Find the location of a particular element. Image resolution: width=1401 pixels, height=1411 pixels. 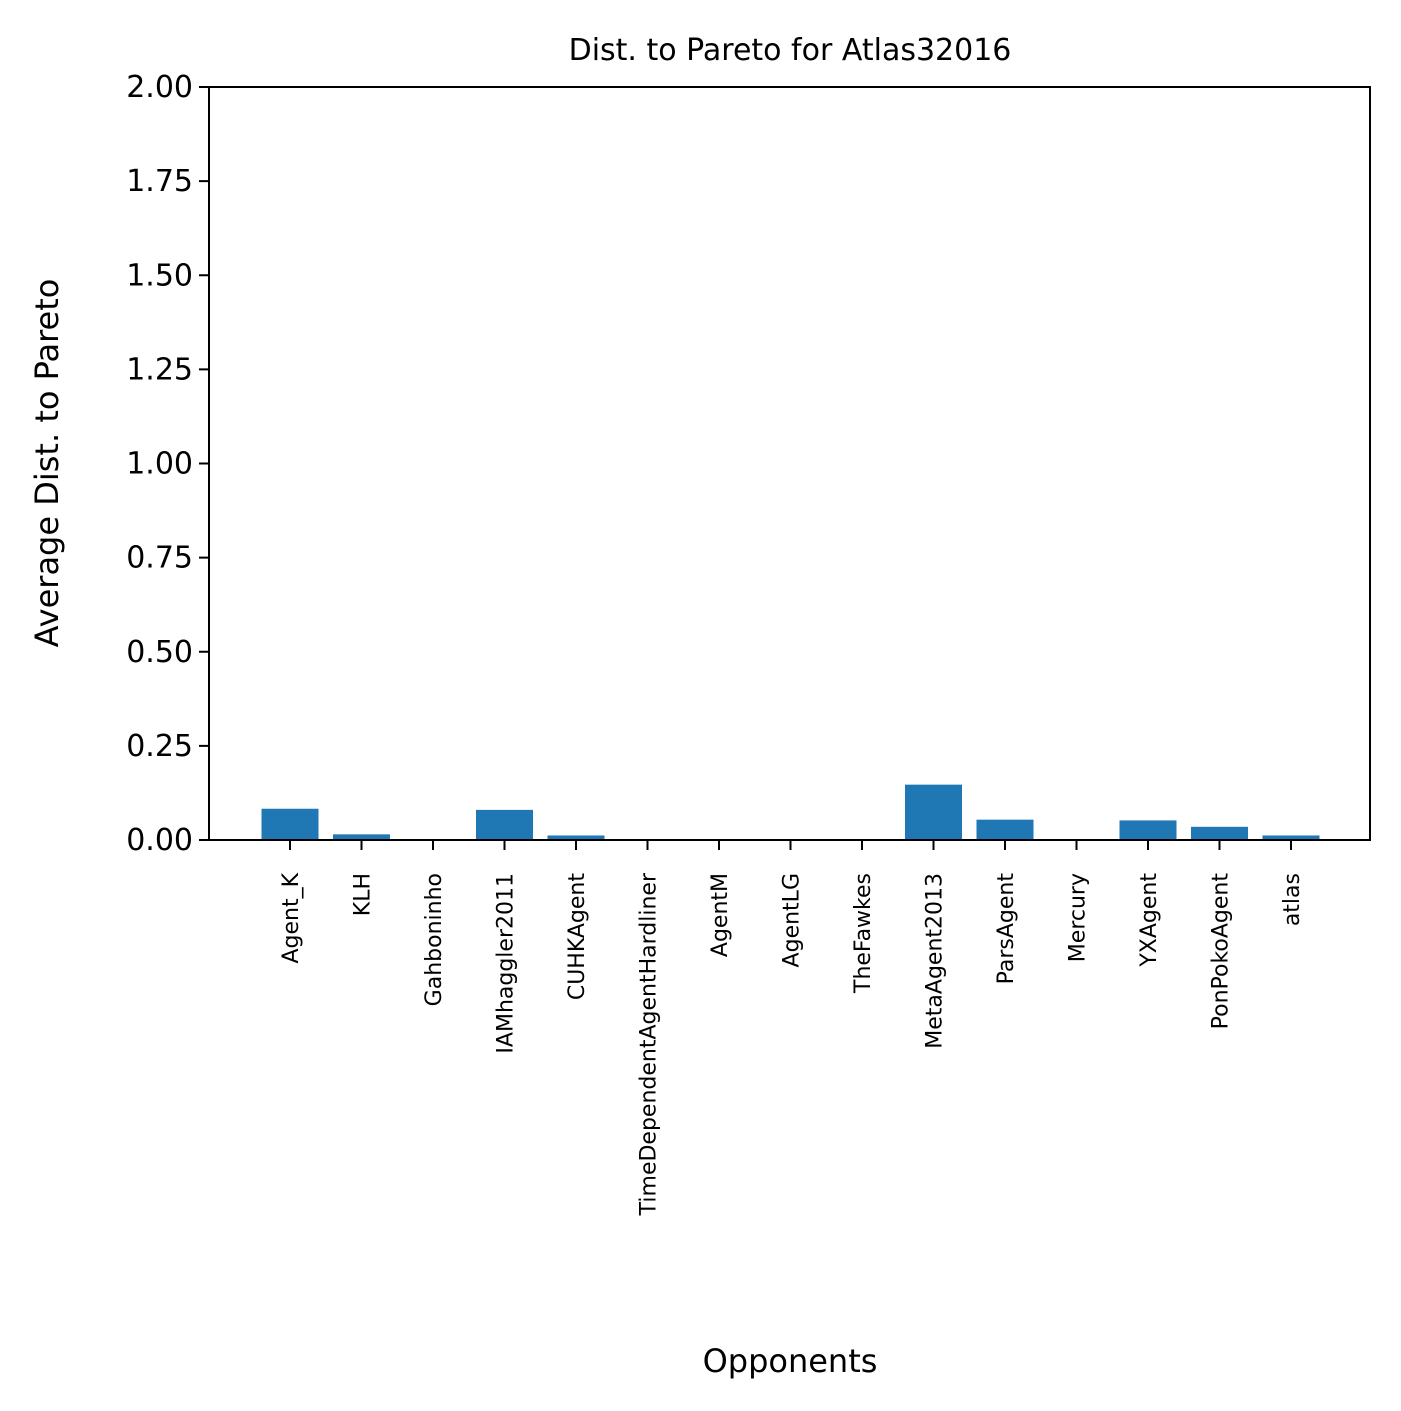

y-tick-label: 1.75 is located at coordinates (159, 181).